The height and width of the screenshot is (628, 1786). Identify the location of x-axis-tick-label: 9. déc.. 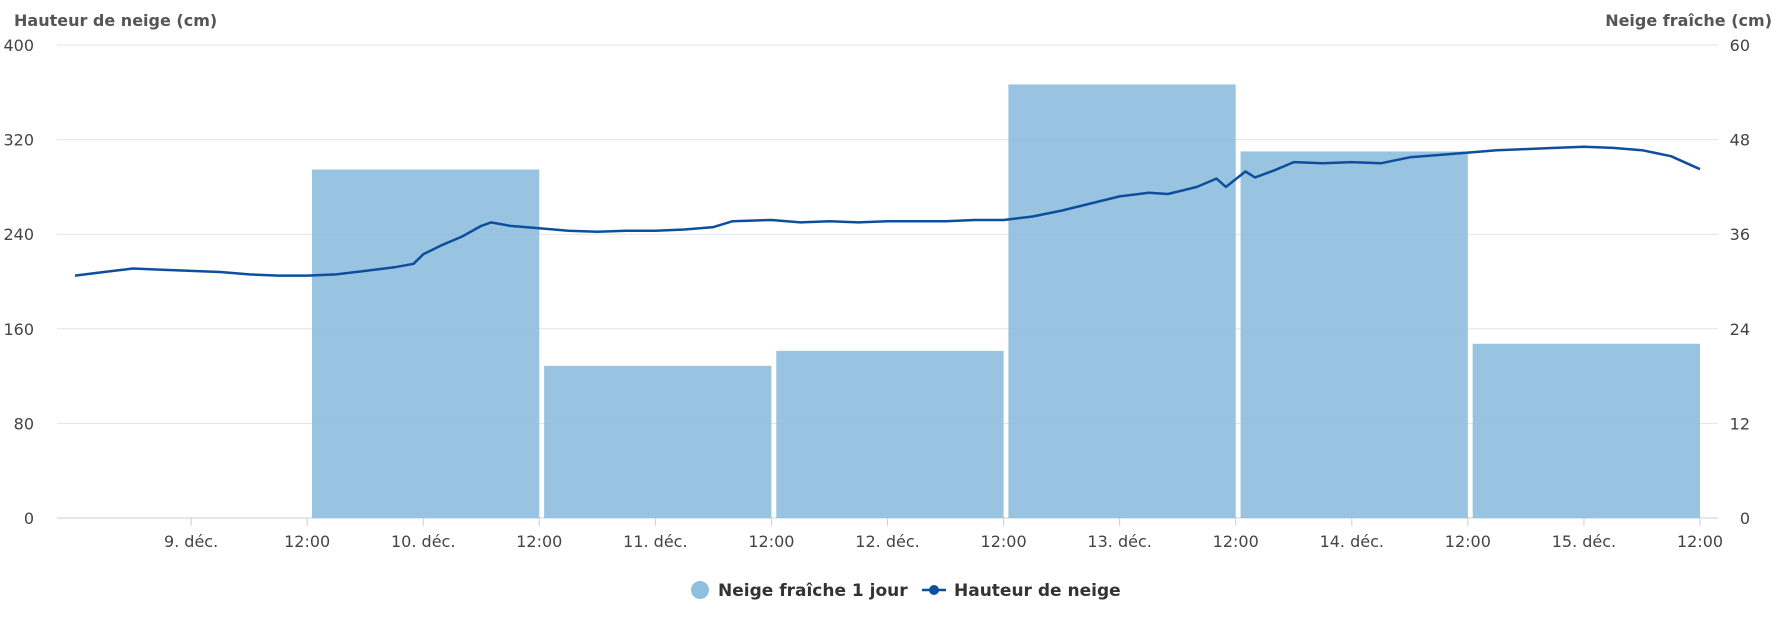
(191, 541).